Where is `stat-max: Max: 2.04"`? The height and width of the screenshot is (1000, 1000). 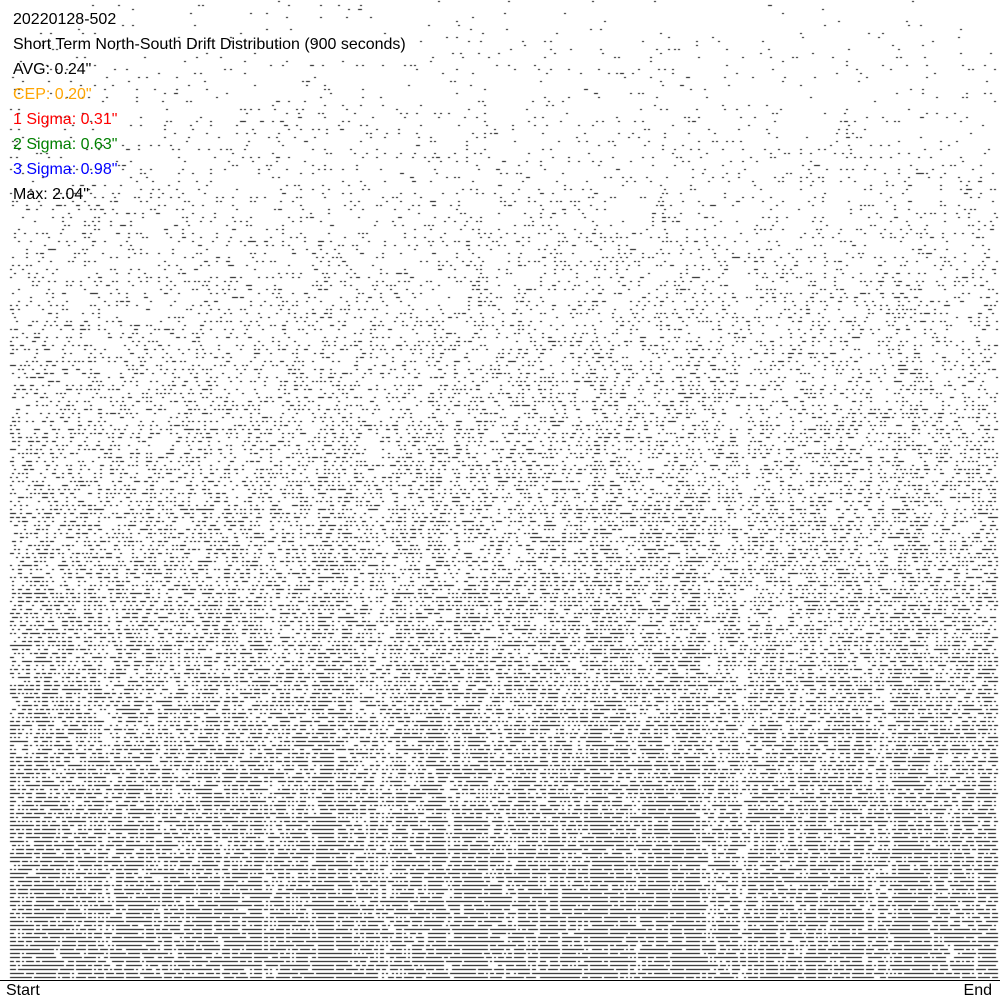
stat-max: Max: 2.04" is located at coordinates (51, 194).